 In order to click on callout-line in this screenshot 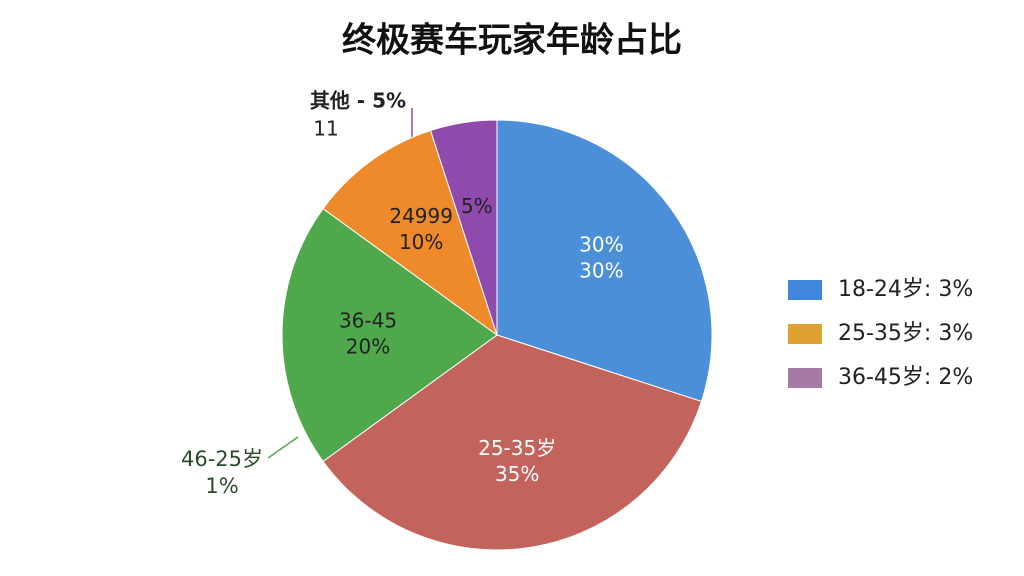, I will do `click(283, 447)`.